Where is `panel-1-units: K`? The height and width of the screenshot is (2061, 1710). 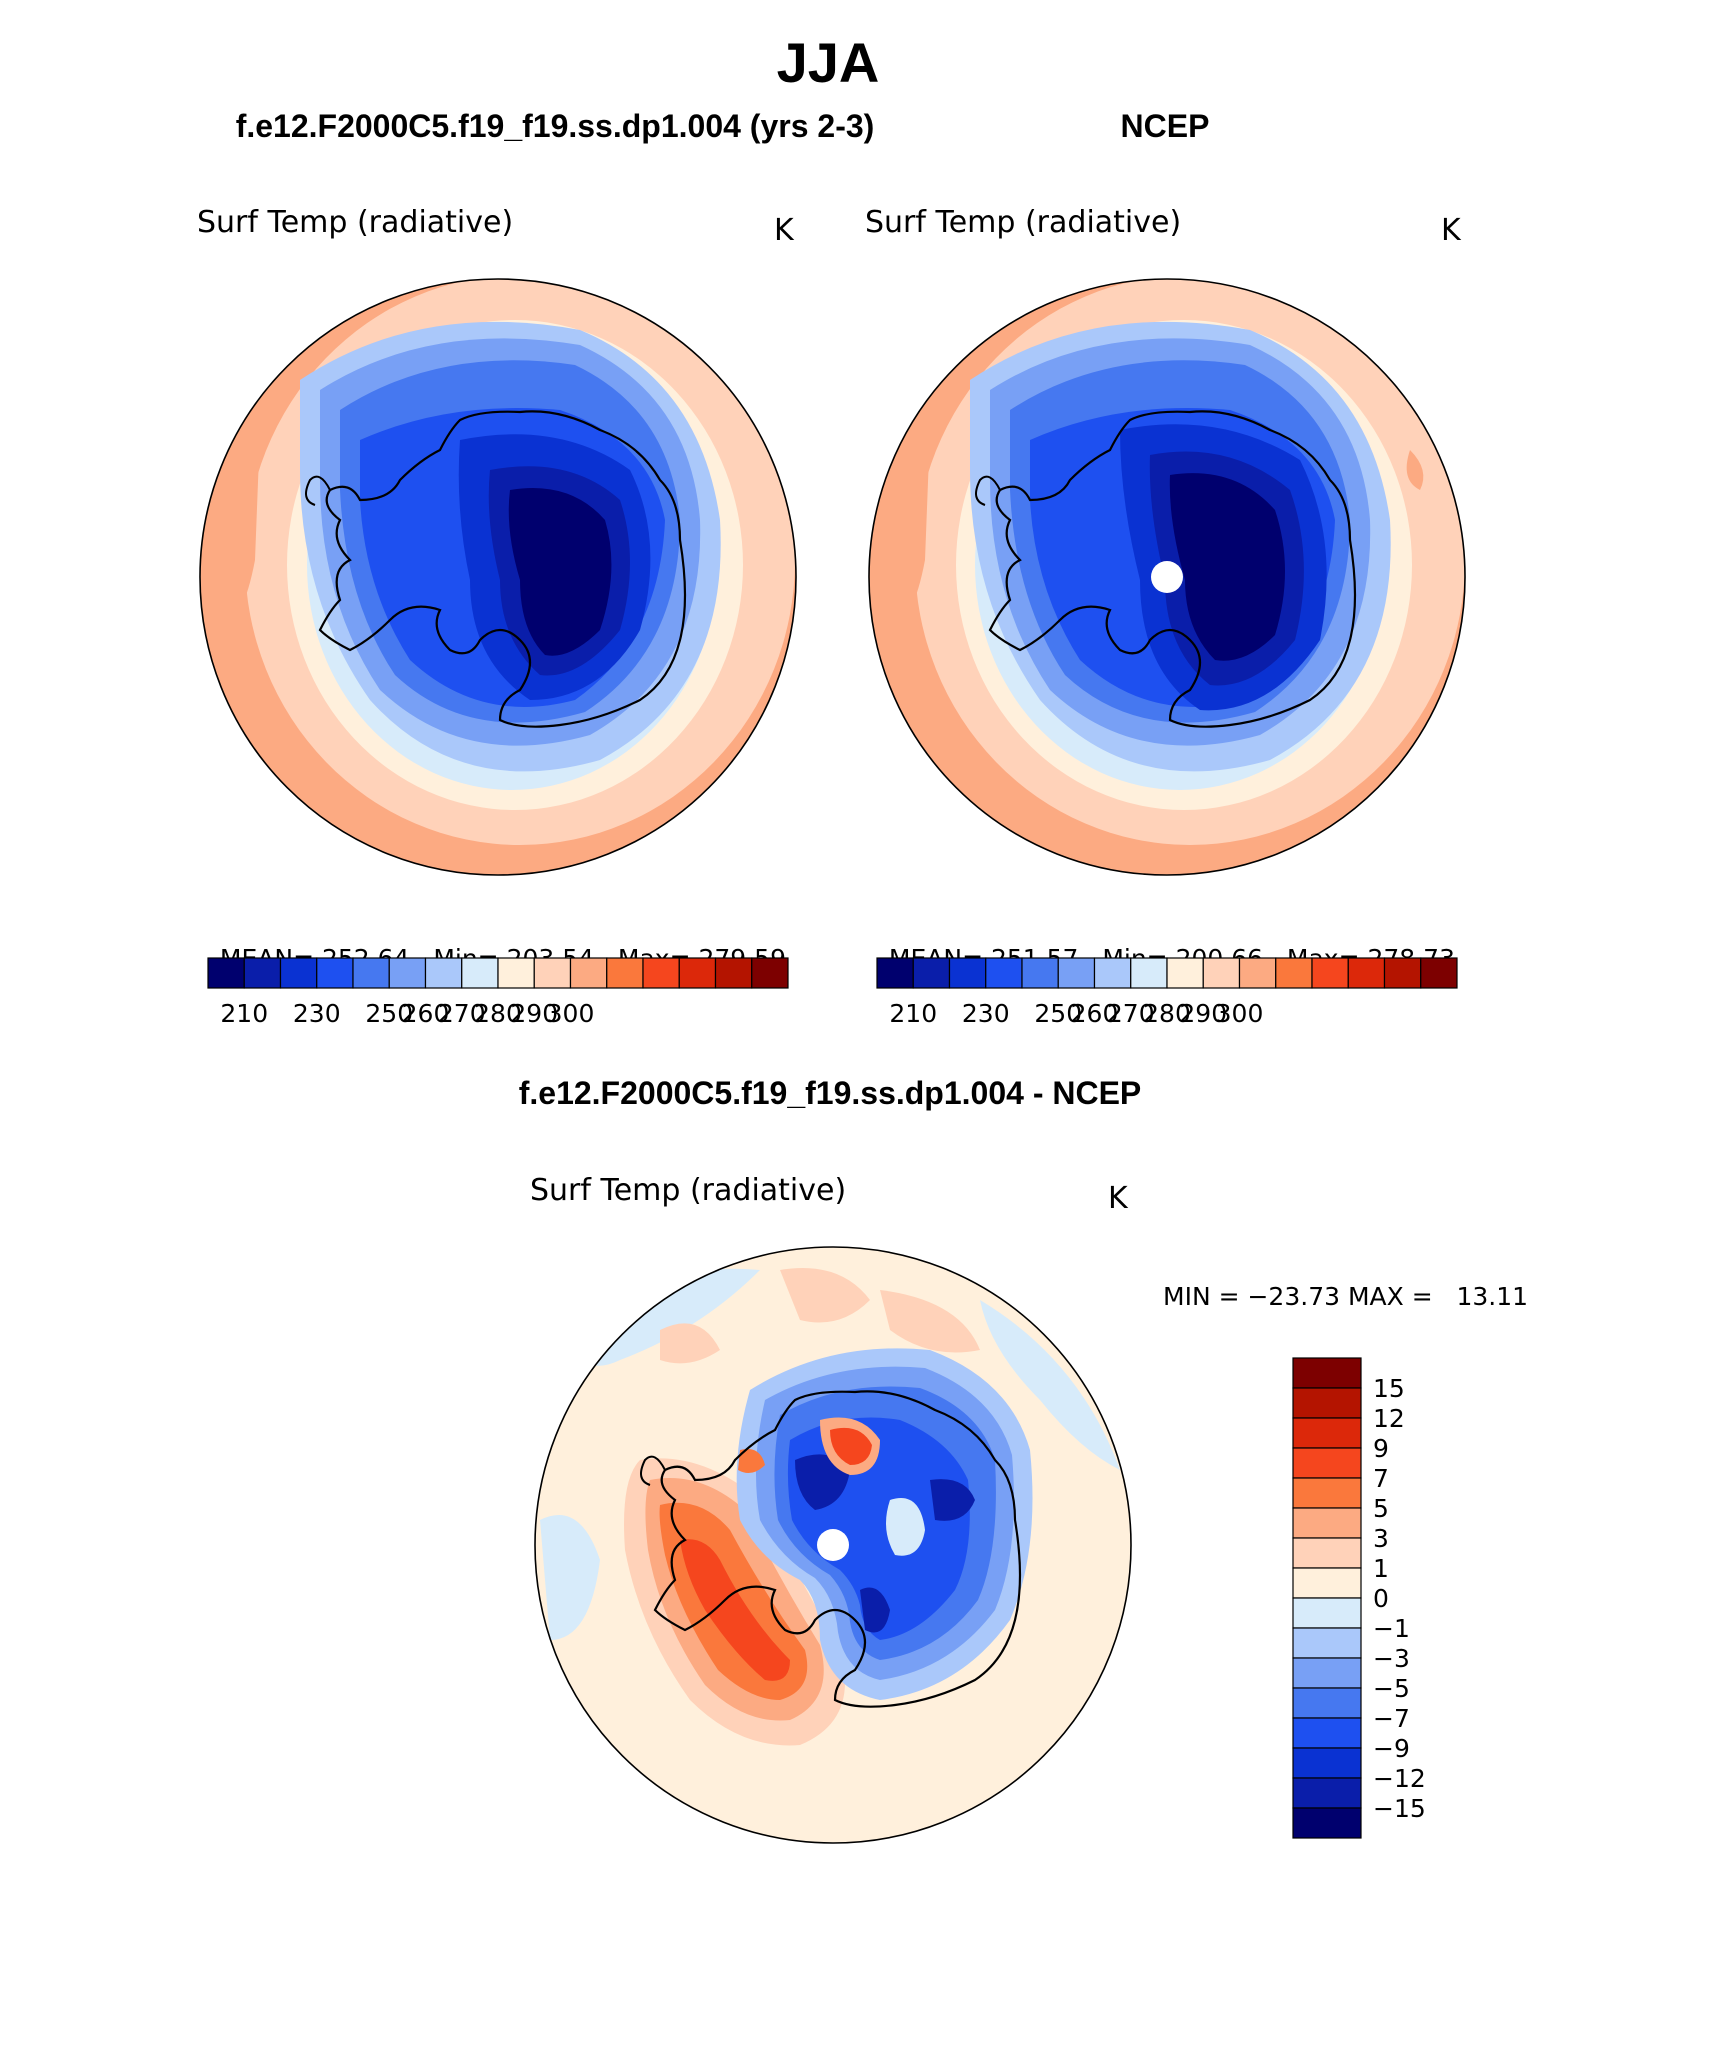 panel-1-units: K is located at coordinates (784, 230).